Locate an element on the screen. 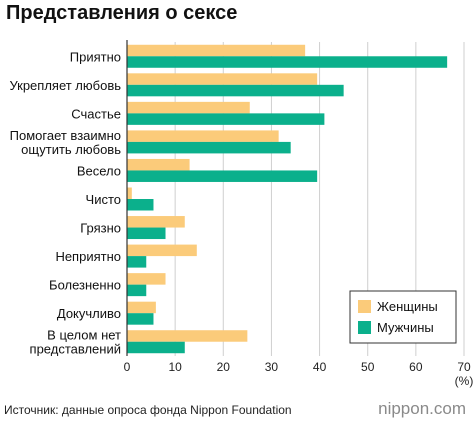 Image resolution: width=474 pixels, height=421 pixels. category-label: Счастье is located at coordinates (96, 113).